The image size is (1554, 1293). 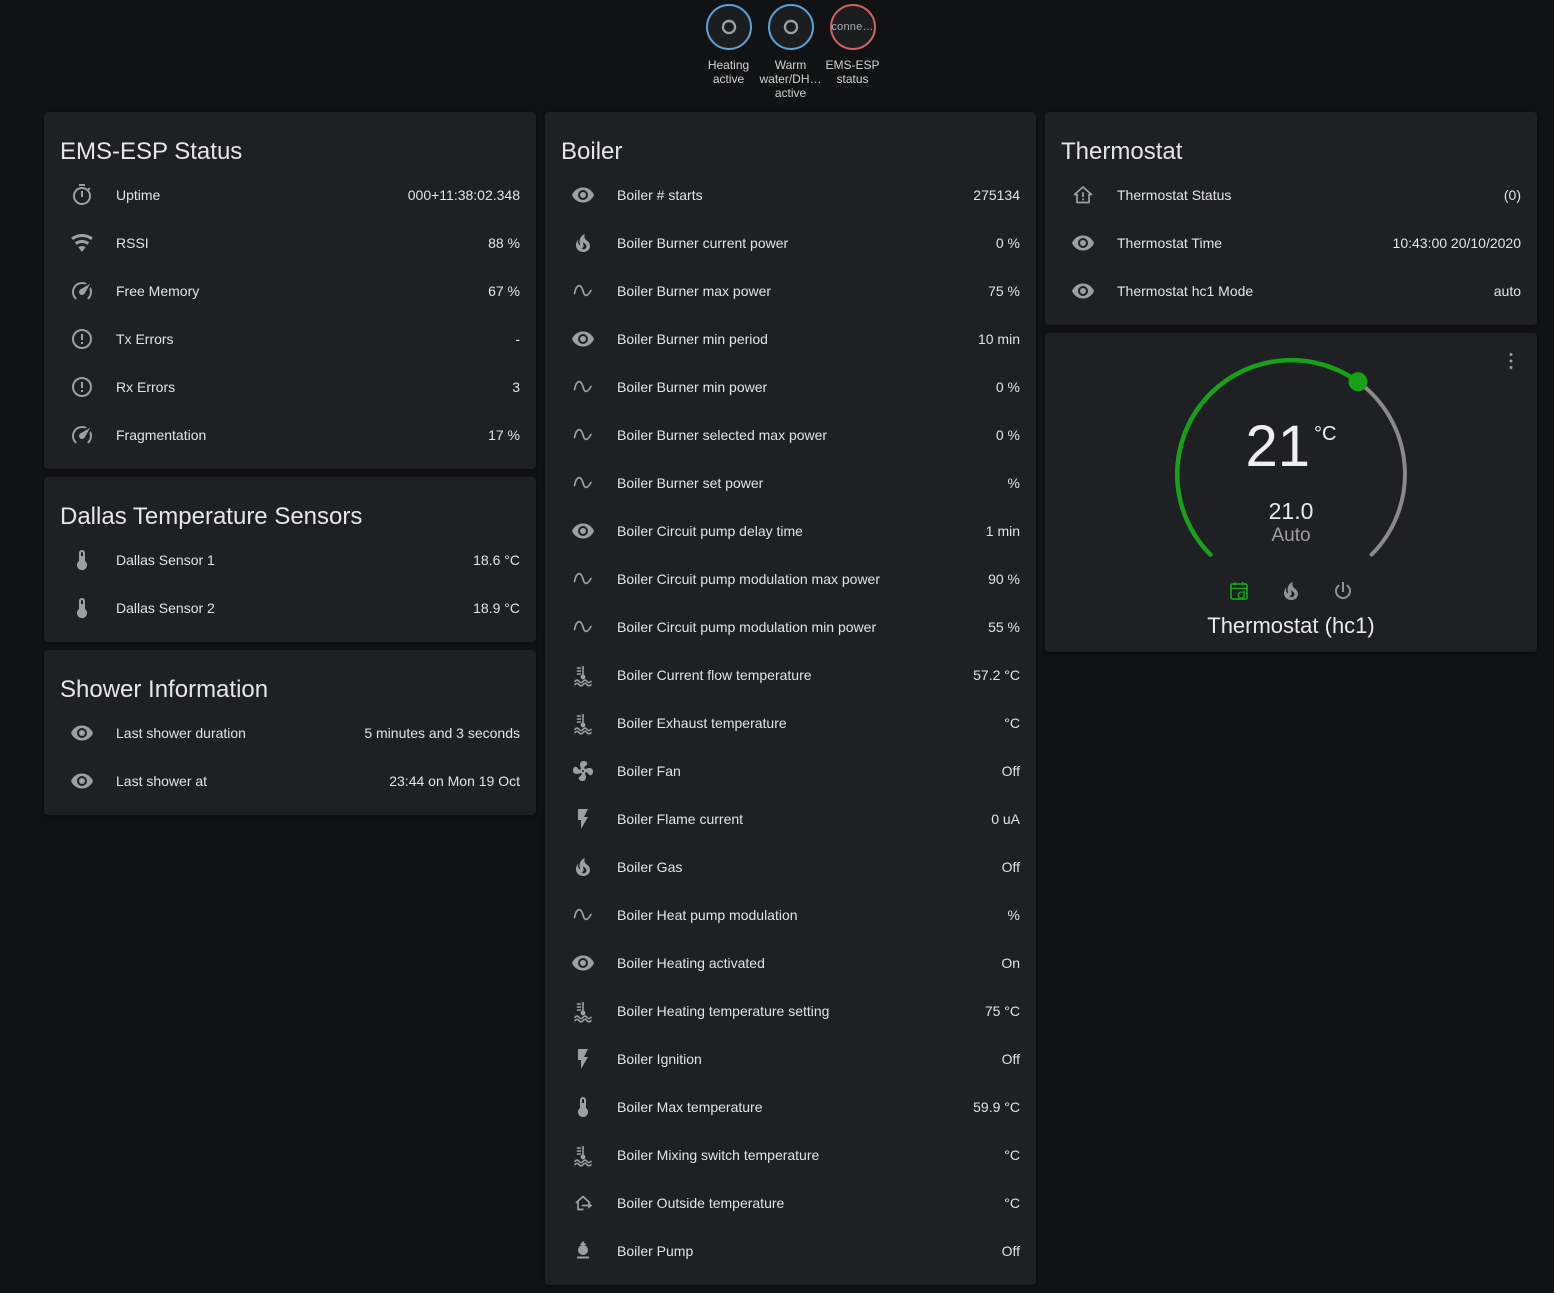 I want to click on state-badge: Warm water/DH… active, so click(x=791, y=52).